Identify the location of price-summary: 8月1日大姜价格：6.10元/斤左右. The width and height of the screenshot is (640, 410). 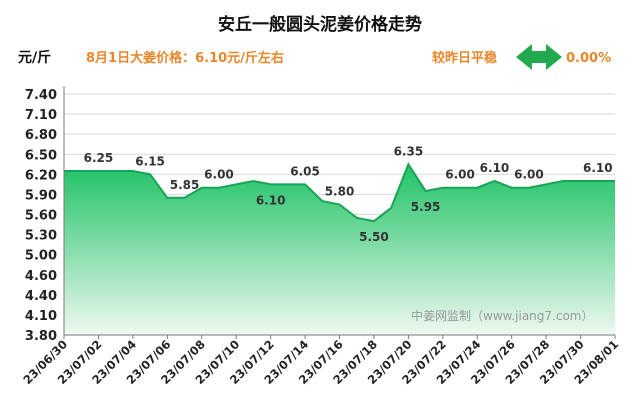
(185, 58).